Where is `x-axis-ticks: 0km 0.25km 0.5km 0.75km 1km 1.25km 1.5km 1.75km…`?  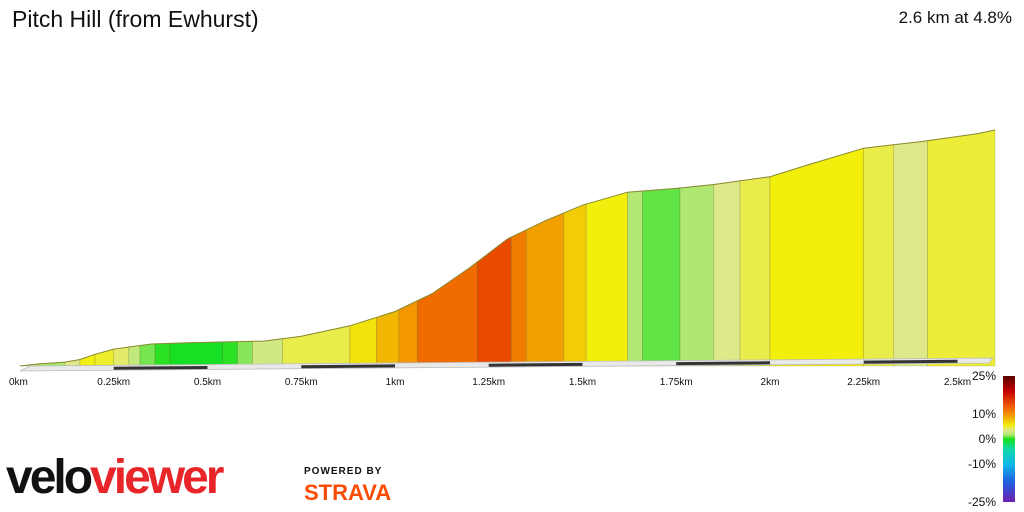
x-axis-ticks: 0km 0.25km 0.5km 0.75km 1km 1.25km 1.5km 1.75km… is located at coordinates (490, 382).